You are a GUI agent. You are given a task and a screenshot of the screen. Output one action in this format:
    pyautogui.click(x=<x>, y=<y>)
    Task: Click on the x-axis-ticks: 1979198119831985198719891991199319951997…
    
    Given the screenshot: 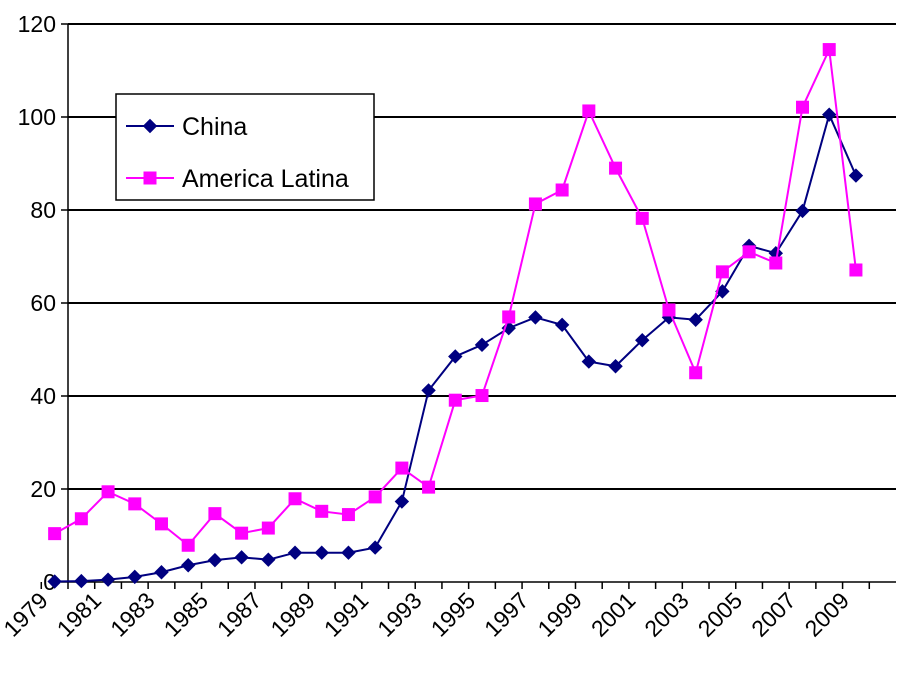 What is the action you would take?
    pyautogui.click(x=435, y=612)
    